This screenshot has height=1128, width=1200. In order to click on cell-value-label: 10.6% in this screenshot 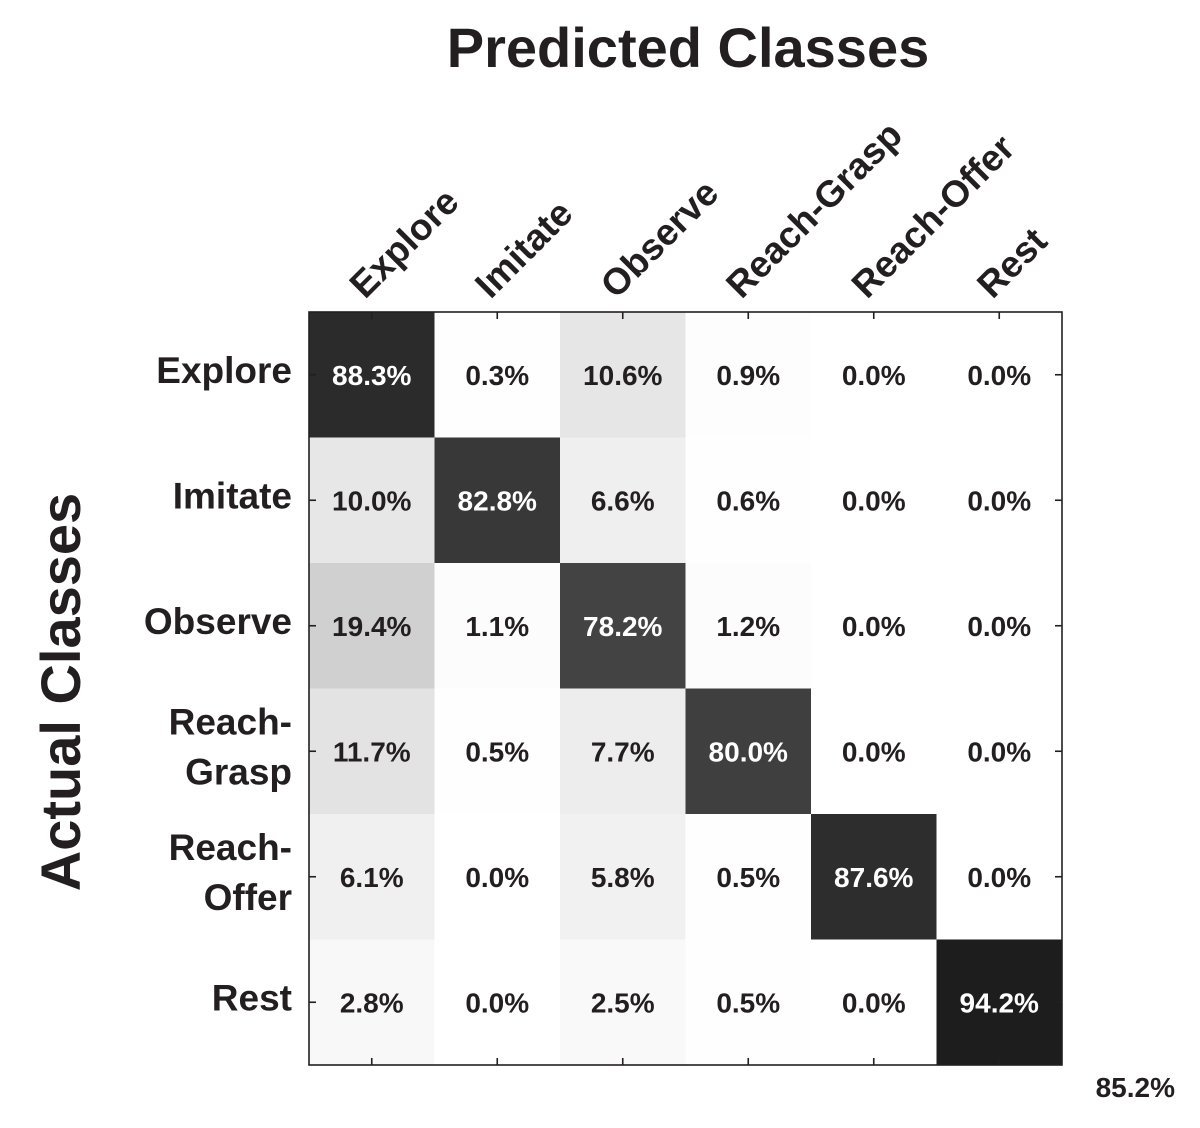, I will do `click(622, 375)`.